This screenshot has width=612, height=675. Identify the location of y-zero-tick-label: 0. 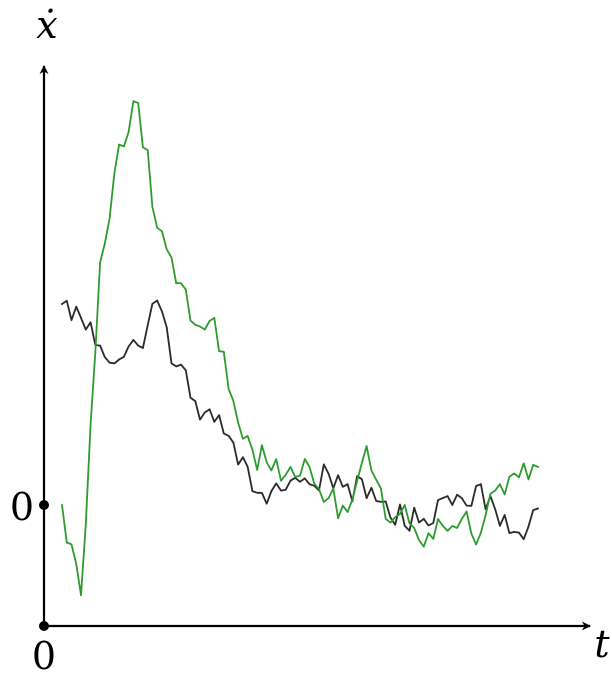
(22, 507).